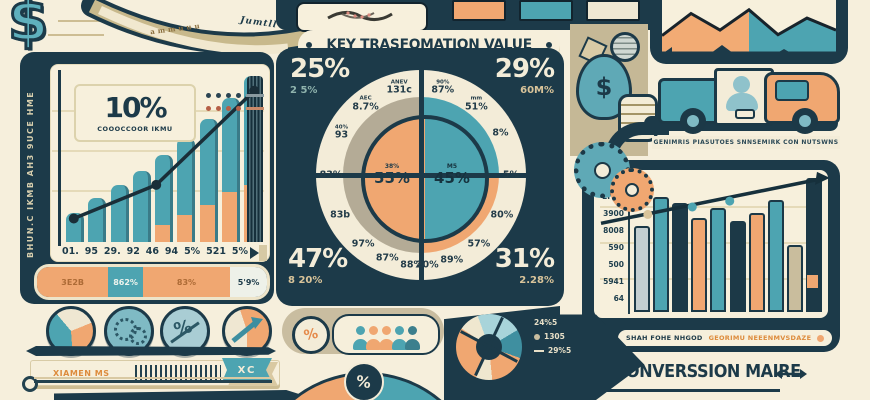 The width and height of the screenshot is (870, 400). I want to click on stat-sub: 60M%, so click(537, 90).